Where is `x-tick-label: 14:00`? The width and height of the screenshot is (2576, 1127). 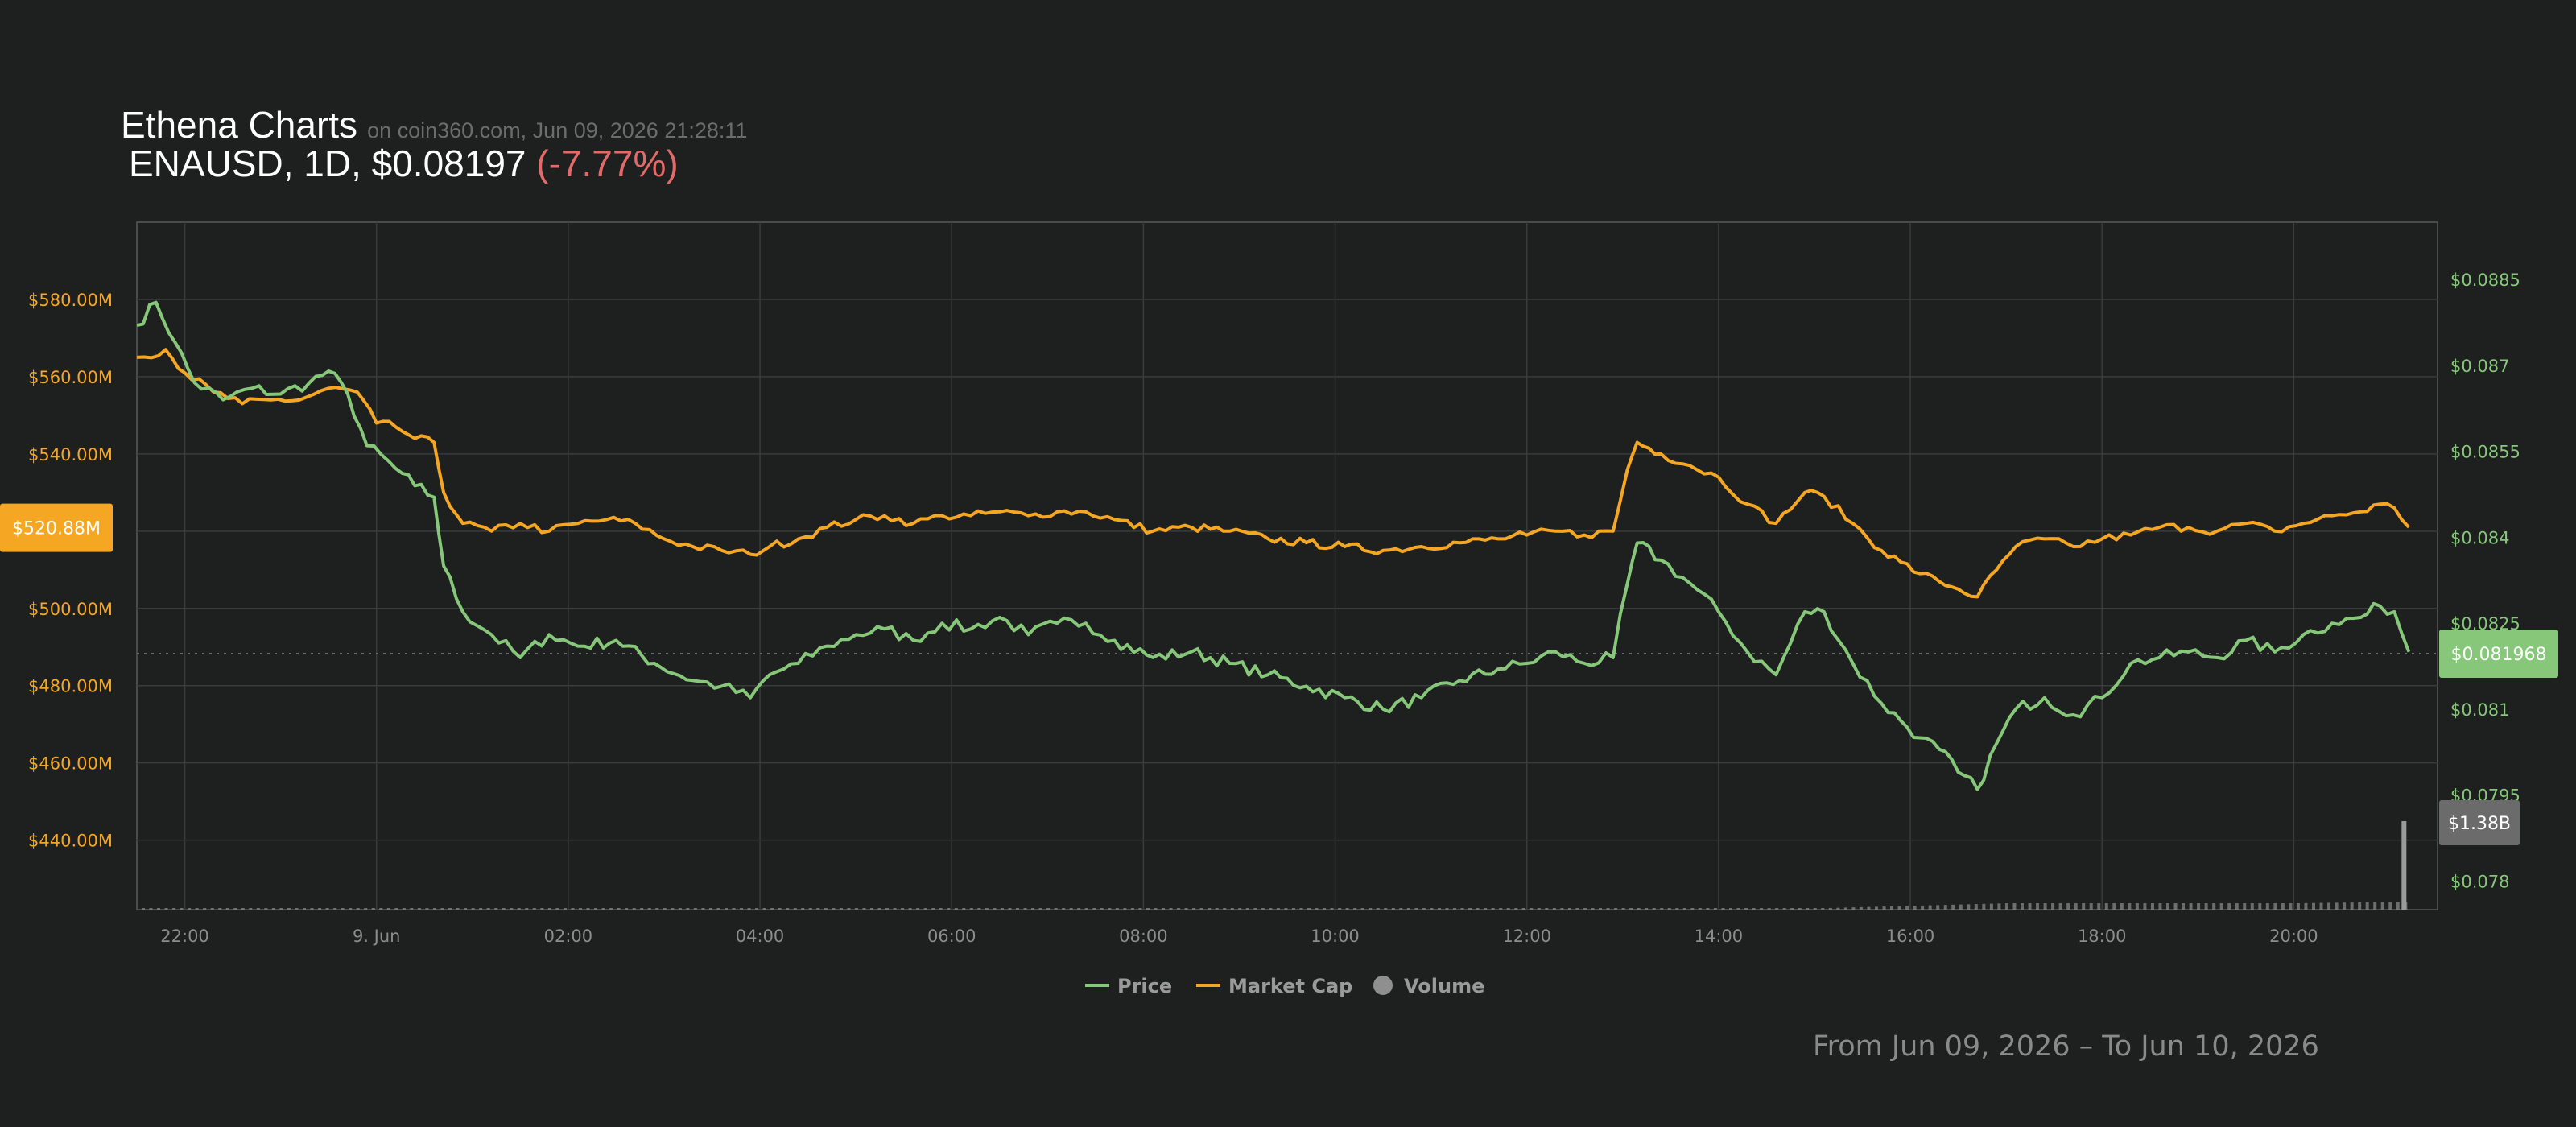 x-tick-label: 14:00 is located at coordinates (1719, 936).